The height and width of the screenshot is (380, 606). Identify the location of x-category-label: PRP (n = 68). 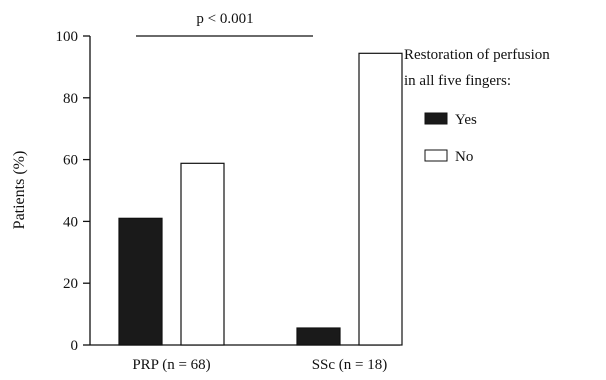
(171, 365).